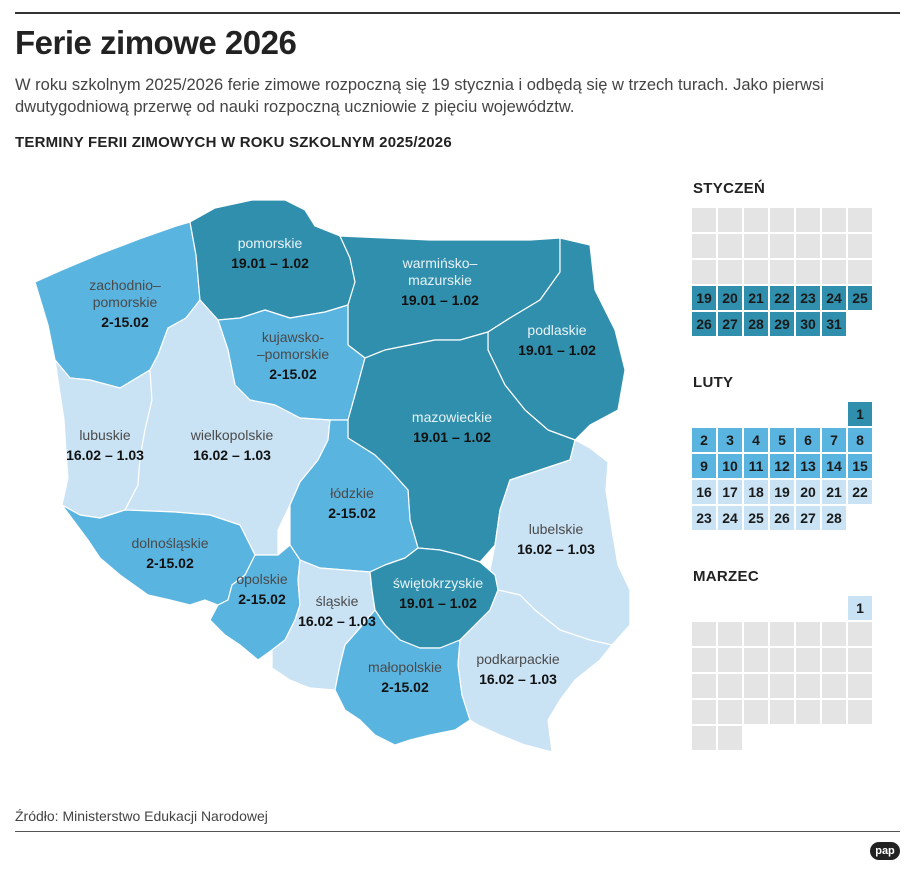 Image resolution: width=915 pixels, height=871 pixels. Describe the element at coordinates (556, 529) in the screenshot. I see `region-name-lubelskie: lubelskie` at that location.